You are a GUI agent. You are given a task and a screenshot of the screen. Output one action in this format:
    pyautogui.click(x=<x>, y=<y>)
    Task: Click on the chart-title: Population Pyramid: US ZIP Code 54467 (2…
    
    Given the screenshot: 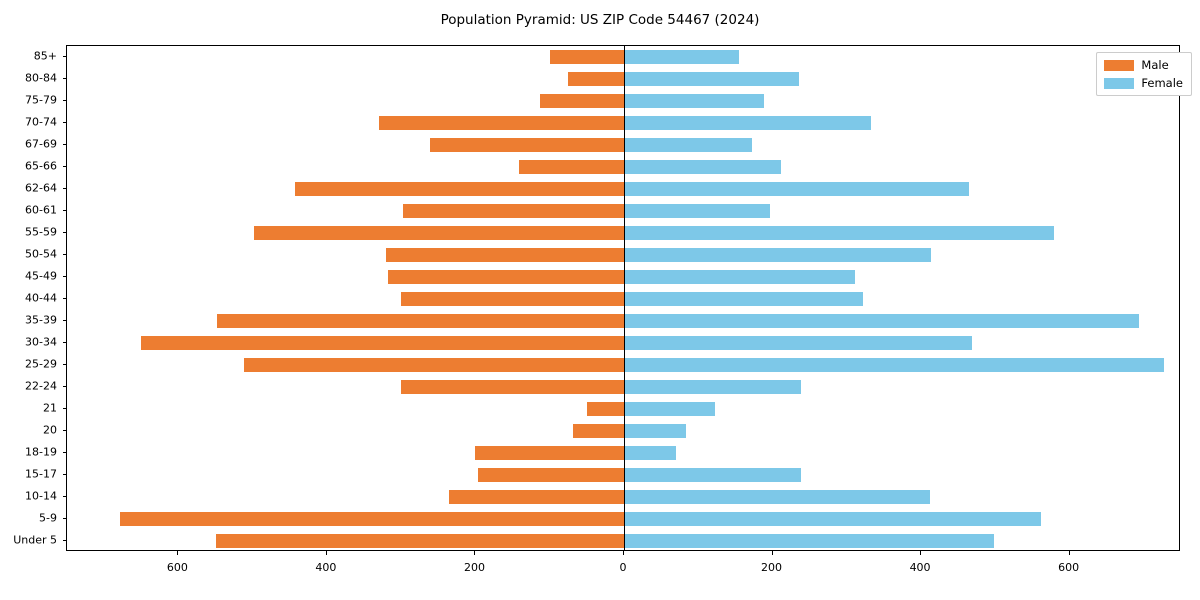 What is the action you would take?
    pyautogui.click(x=600, y=20)
    